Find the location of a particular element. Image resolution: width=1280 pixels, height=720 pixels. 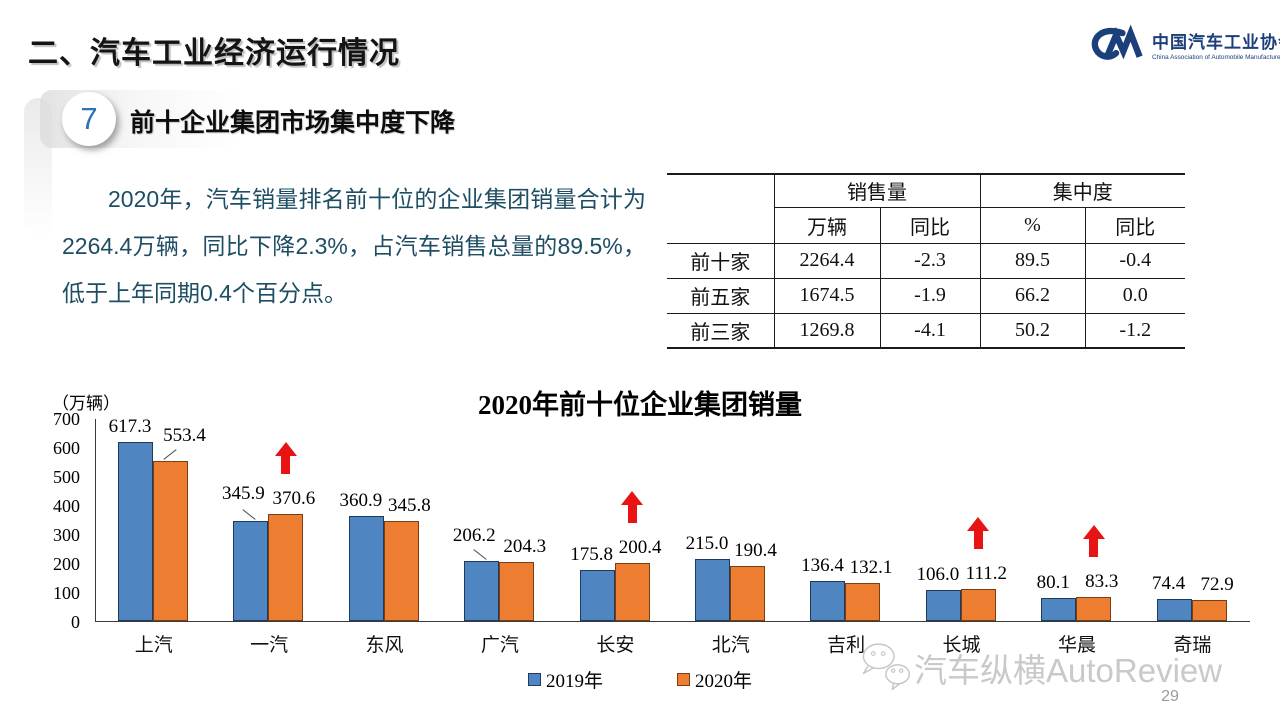

bar-value-label: 345.8 is located at coordinates (409, 505).